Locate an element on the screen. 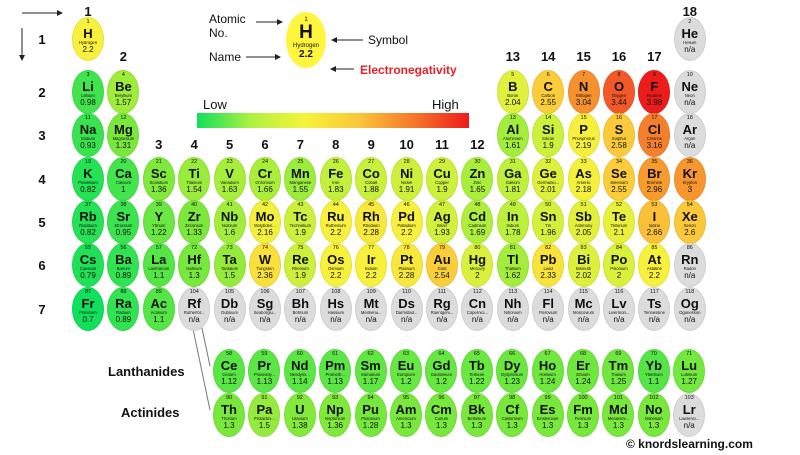 The height and width of the screenshot is (455, 800). element-symbol: Ce is located at coordinates (229, 365).